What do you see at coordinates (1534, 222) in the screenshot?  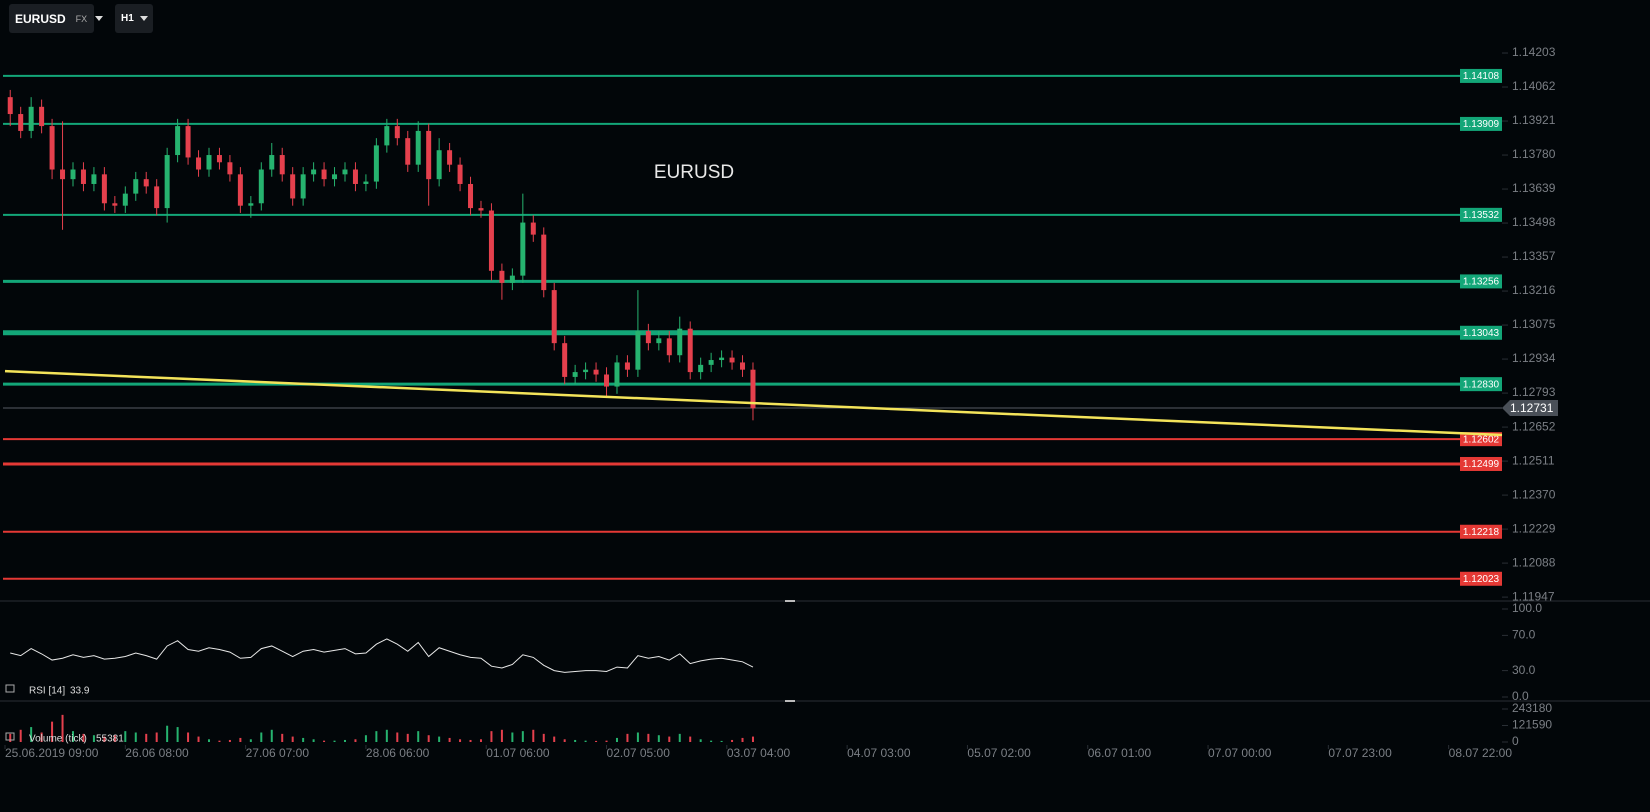 I see `y-tick-label: 1.13498` at bounding box center [1534, 222].